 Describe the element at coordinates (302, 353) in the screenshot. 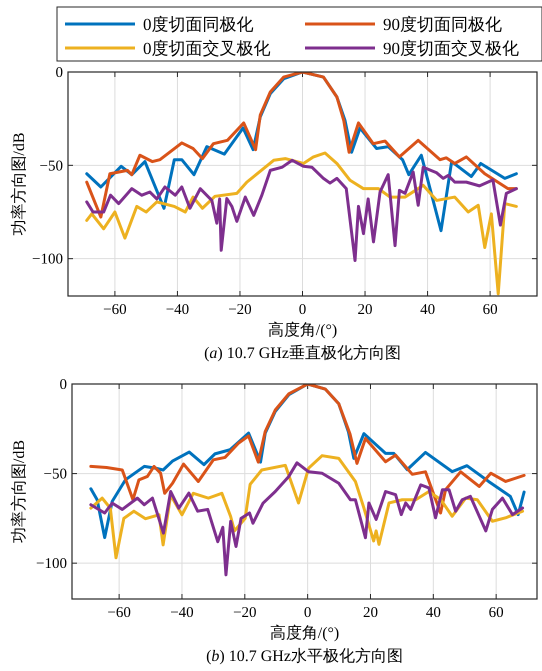

I see `text: (a) 10.7 GHz垂直极化方向图` at that location.